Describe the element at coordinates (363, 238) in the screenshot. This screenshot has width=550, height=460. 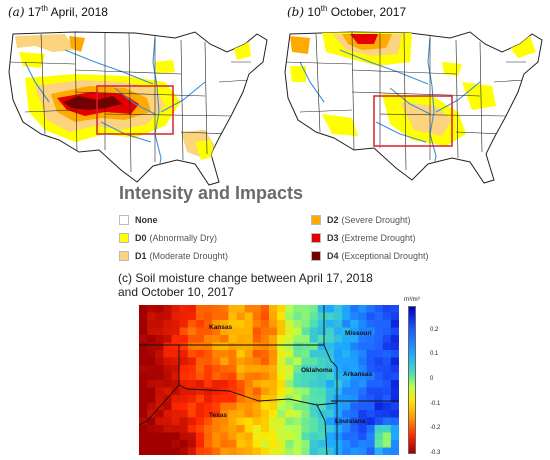
I see `legend-item-d3: D3 (Extreme Drought)` at that location.